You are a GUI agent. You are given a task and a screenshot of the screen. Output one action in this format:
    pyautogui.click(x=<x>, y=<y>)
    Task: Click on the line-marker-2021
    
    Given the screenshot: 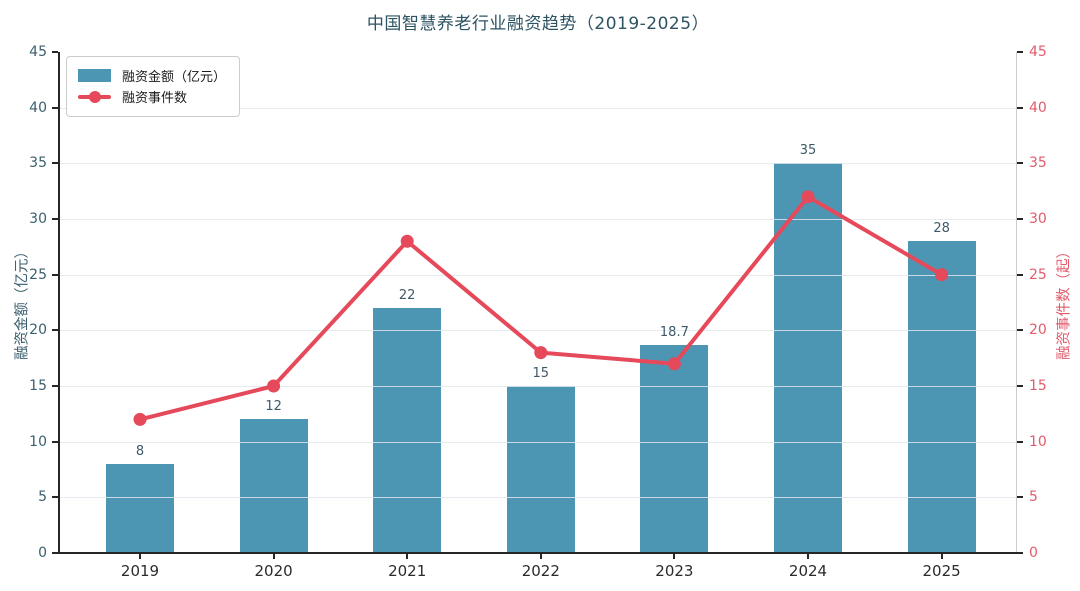 What is the action you would take?
    pyautogui.click(x=407, y=241)
    